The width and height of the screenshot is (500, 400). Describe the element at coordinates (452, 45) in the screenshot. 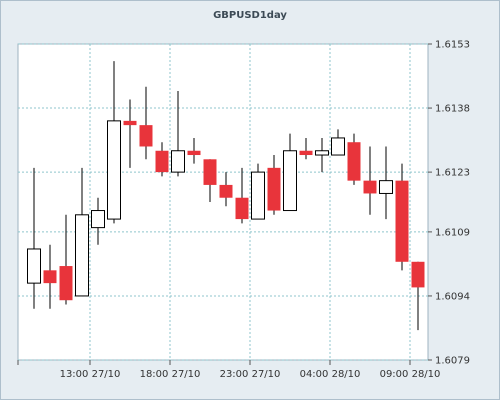

I see `y-tick-label: 1.6153` at that location.